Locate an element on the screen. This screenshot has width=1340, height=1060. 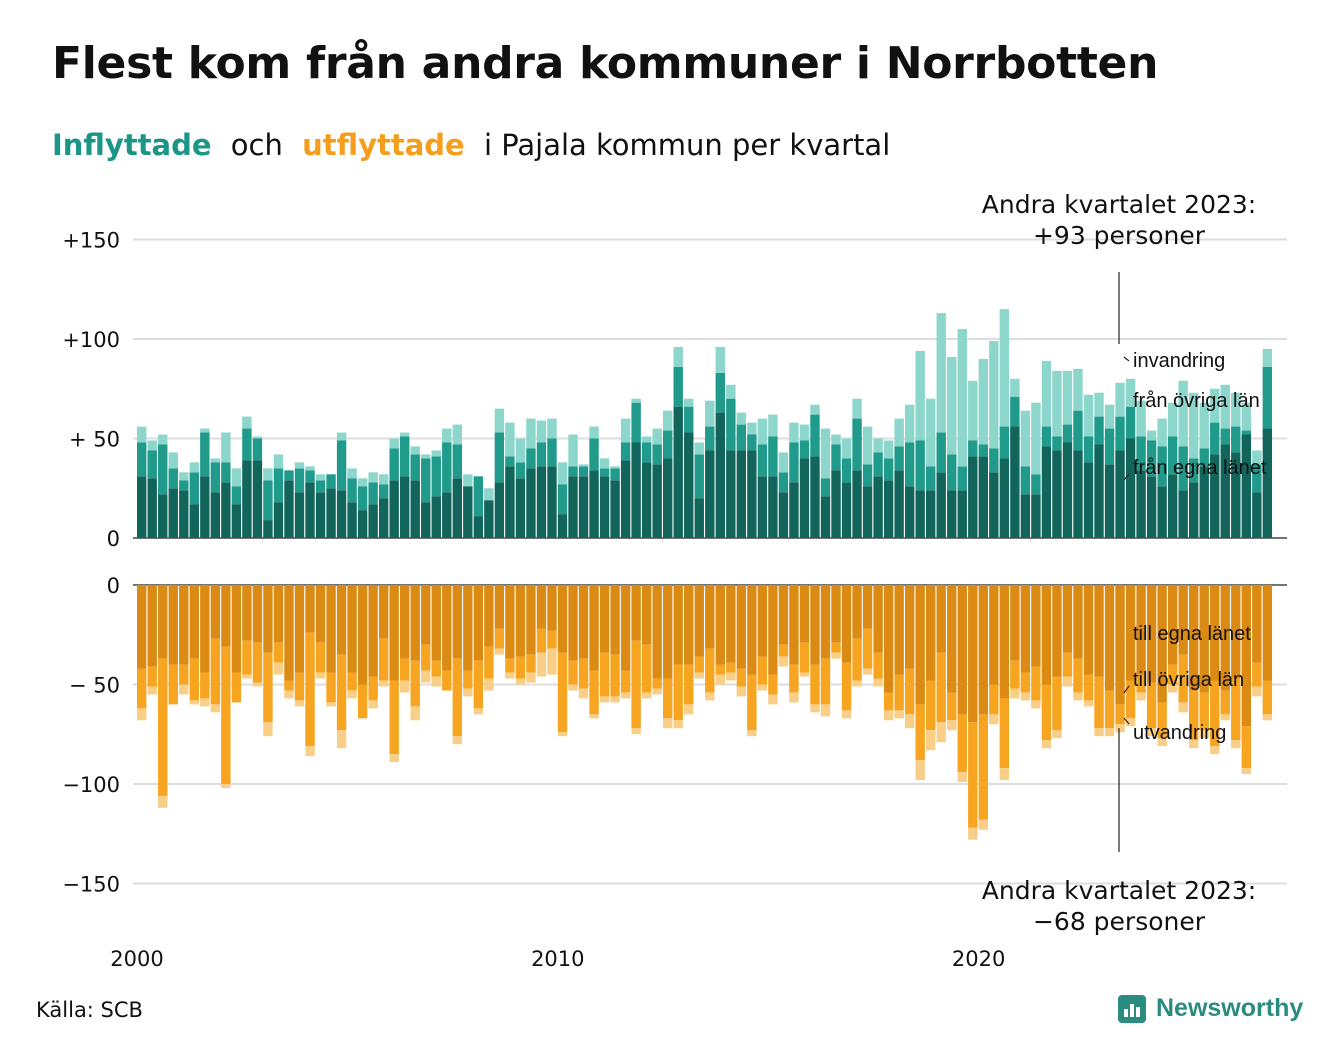
x-tick-label: 2010 is located at coordinates (557, 959).